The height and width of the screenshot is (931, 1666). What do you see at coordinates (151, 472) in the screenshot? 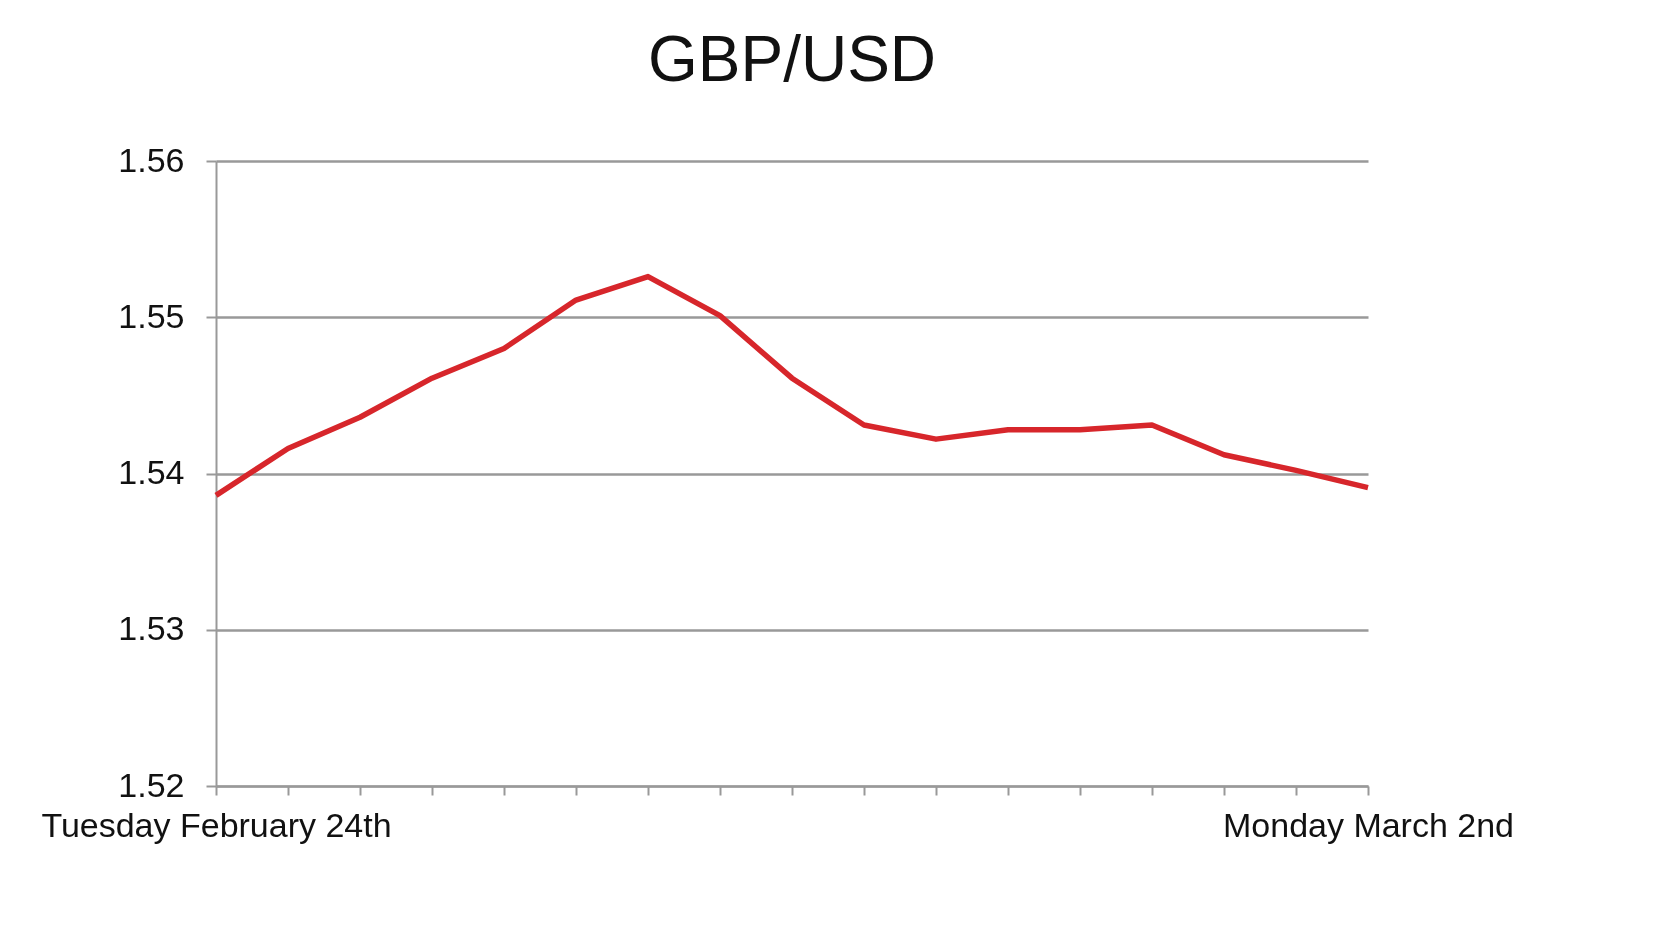
I see `y-tick-label: 1.54` at bounding box center [151, 472].